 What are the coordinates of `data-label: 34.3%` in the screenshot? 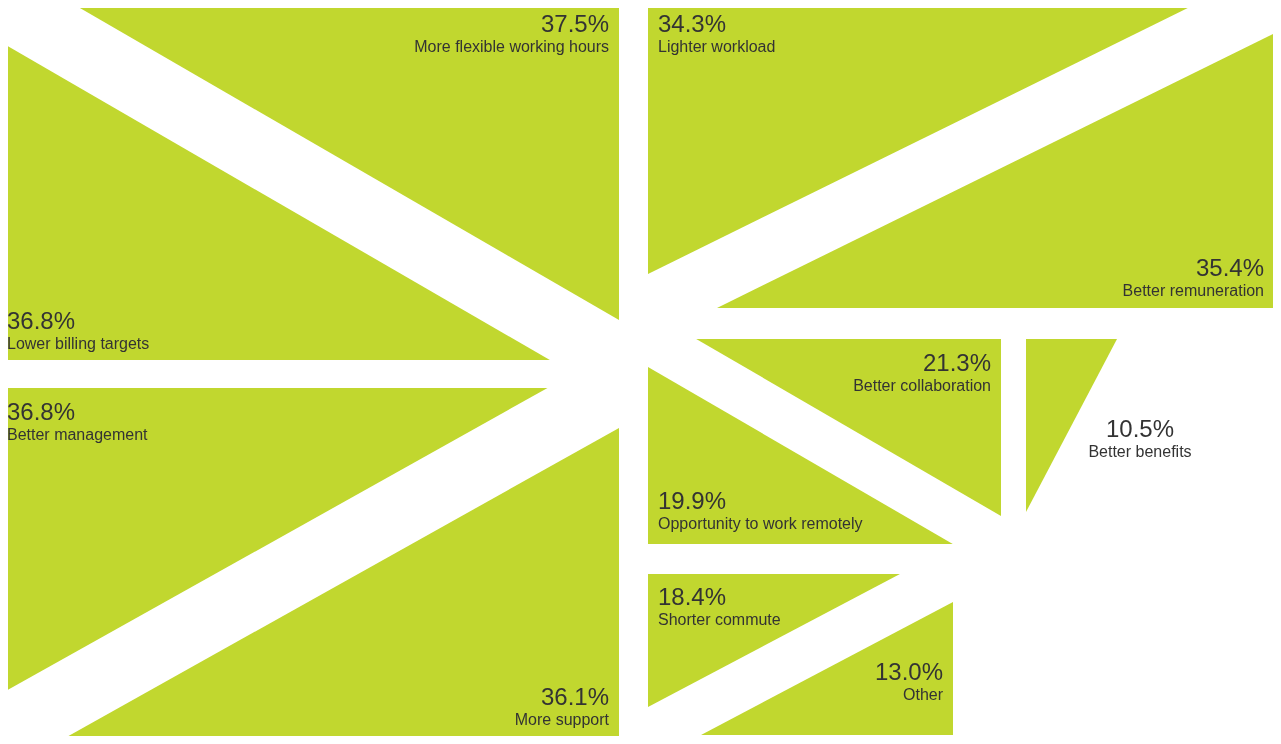 It's located at (692, 23).